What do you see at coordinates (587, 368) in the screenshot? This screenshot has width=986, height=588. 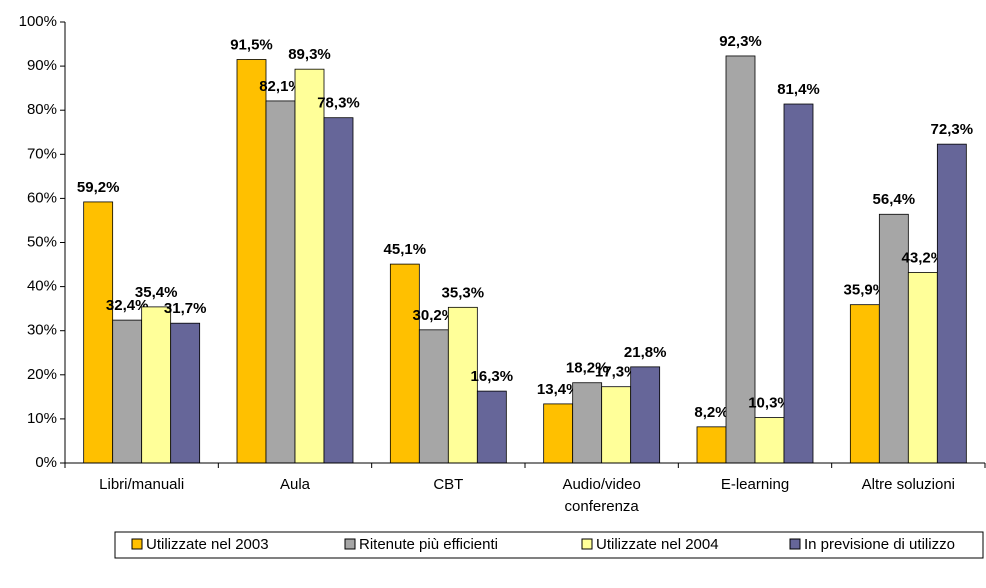 I see `value-label: 18,2%` at bounding box center [587, 368].